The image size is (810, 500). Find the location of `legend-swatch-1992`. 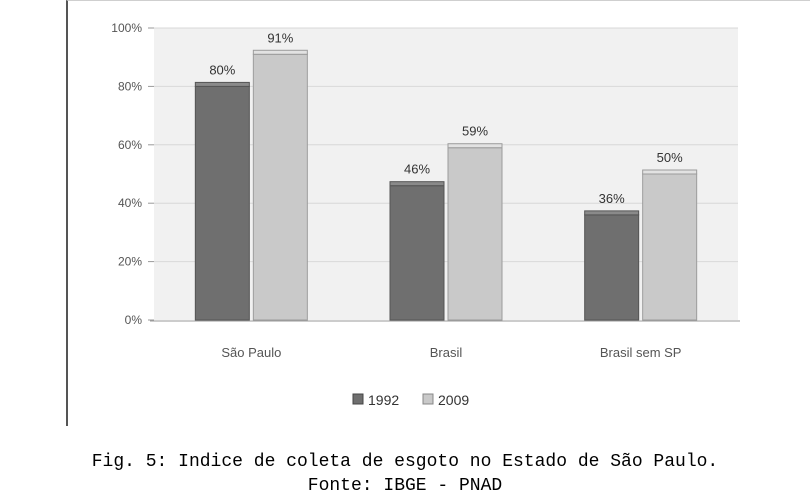

legend-swatch-1992 is located at coordinates (358, 399).